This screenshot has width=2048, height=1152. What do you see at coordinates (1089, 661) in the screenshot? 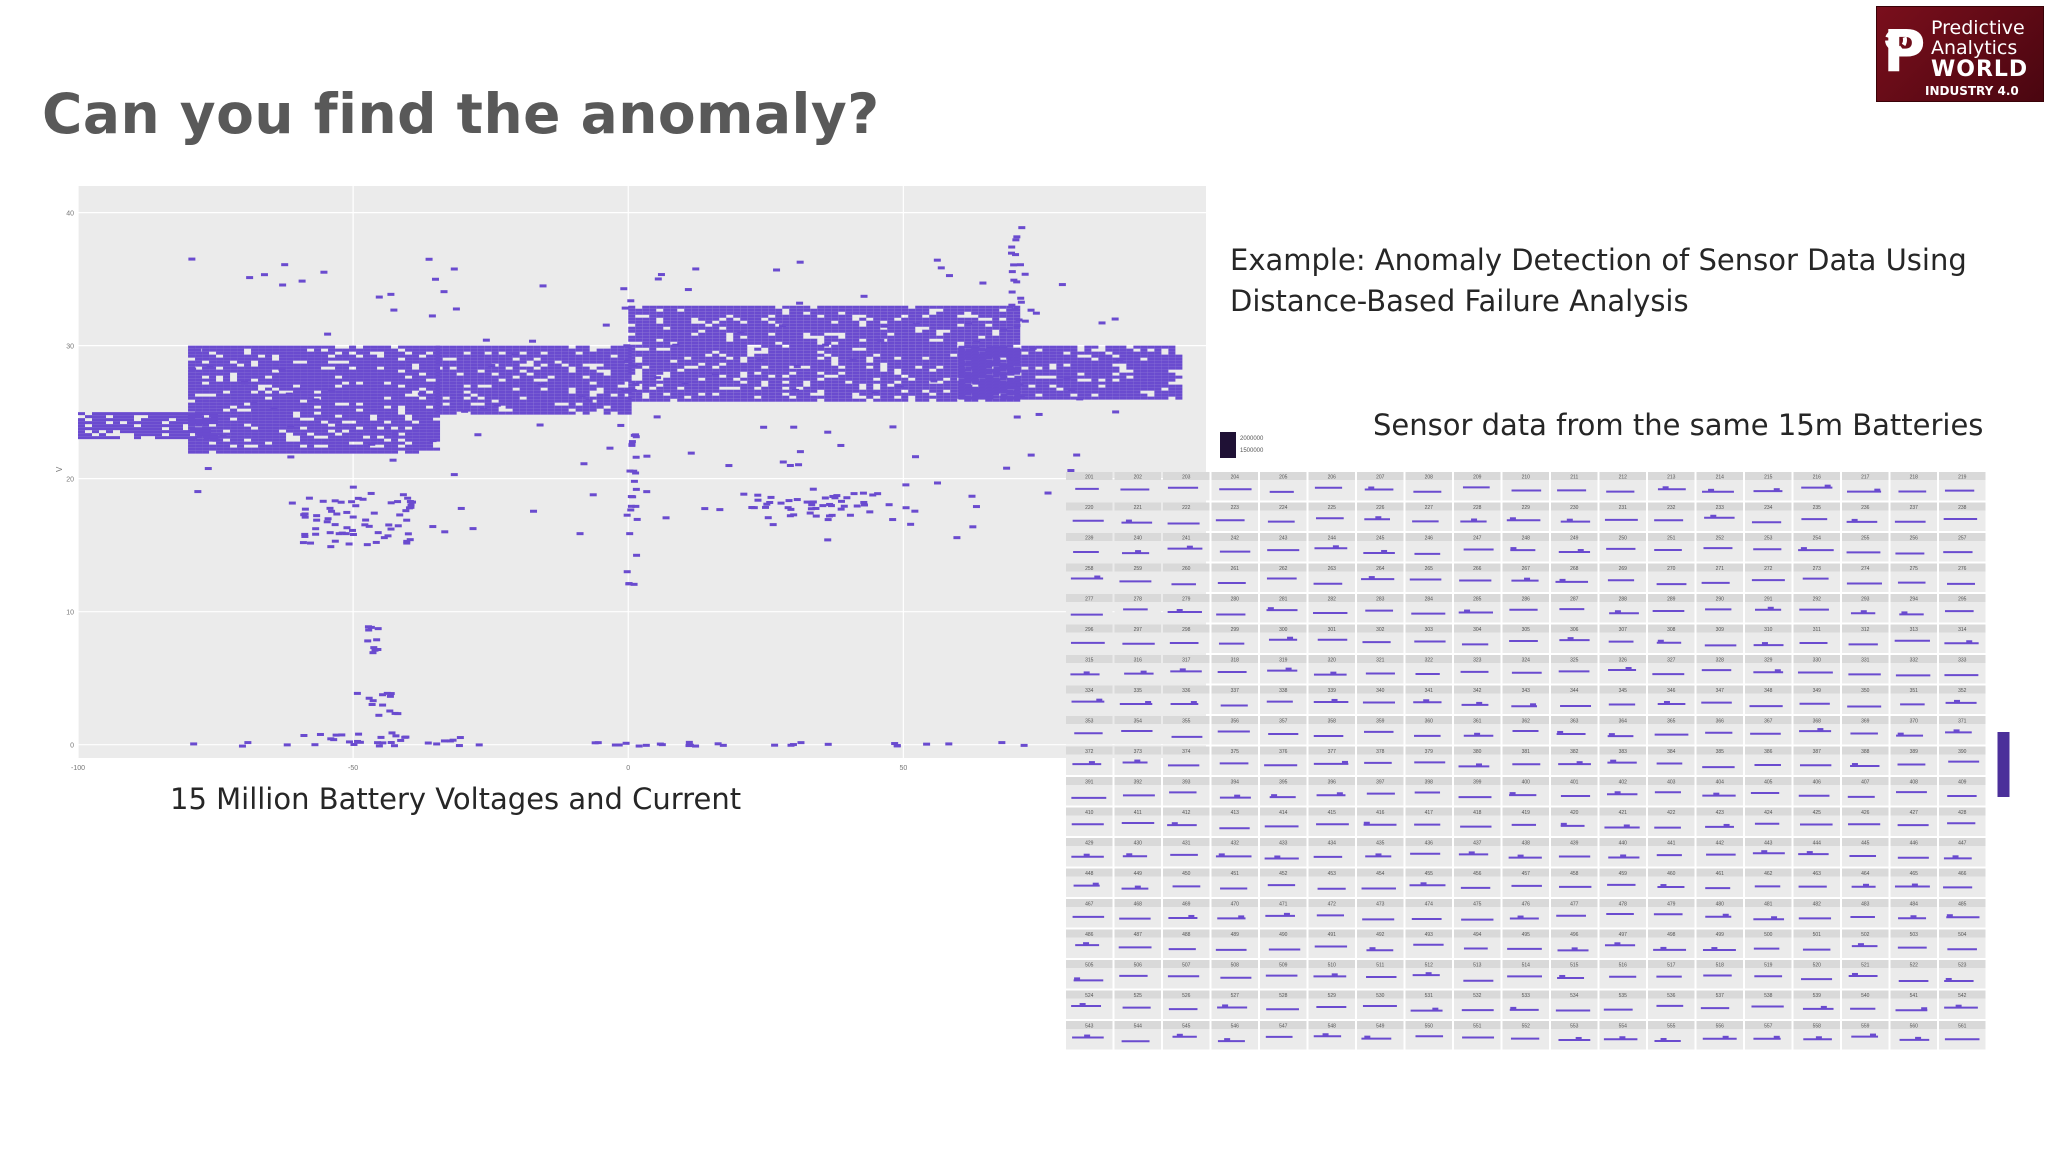
I see `facet-panel-label: 315` at bounding box center [1089, 661].